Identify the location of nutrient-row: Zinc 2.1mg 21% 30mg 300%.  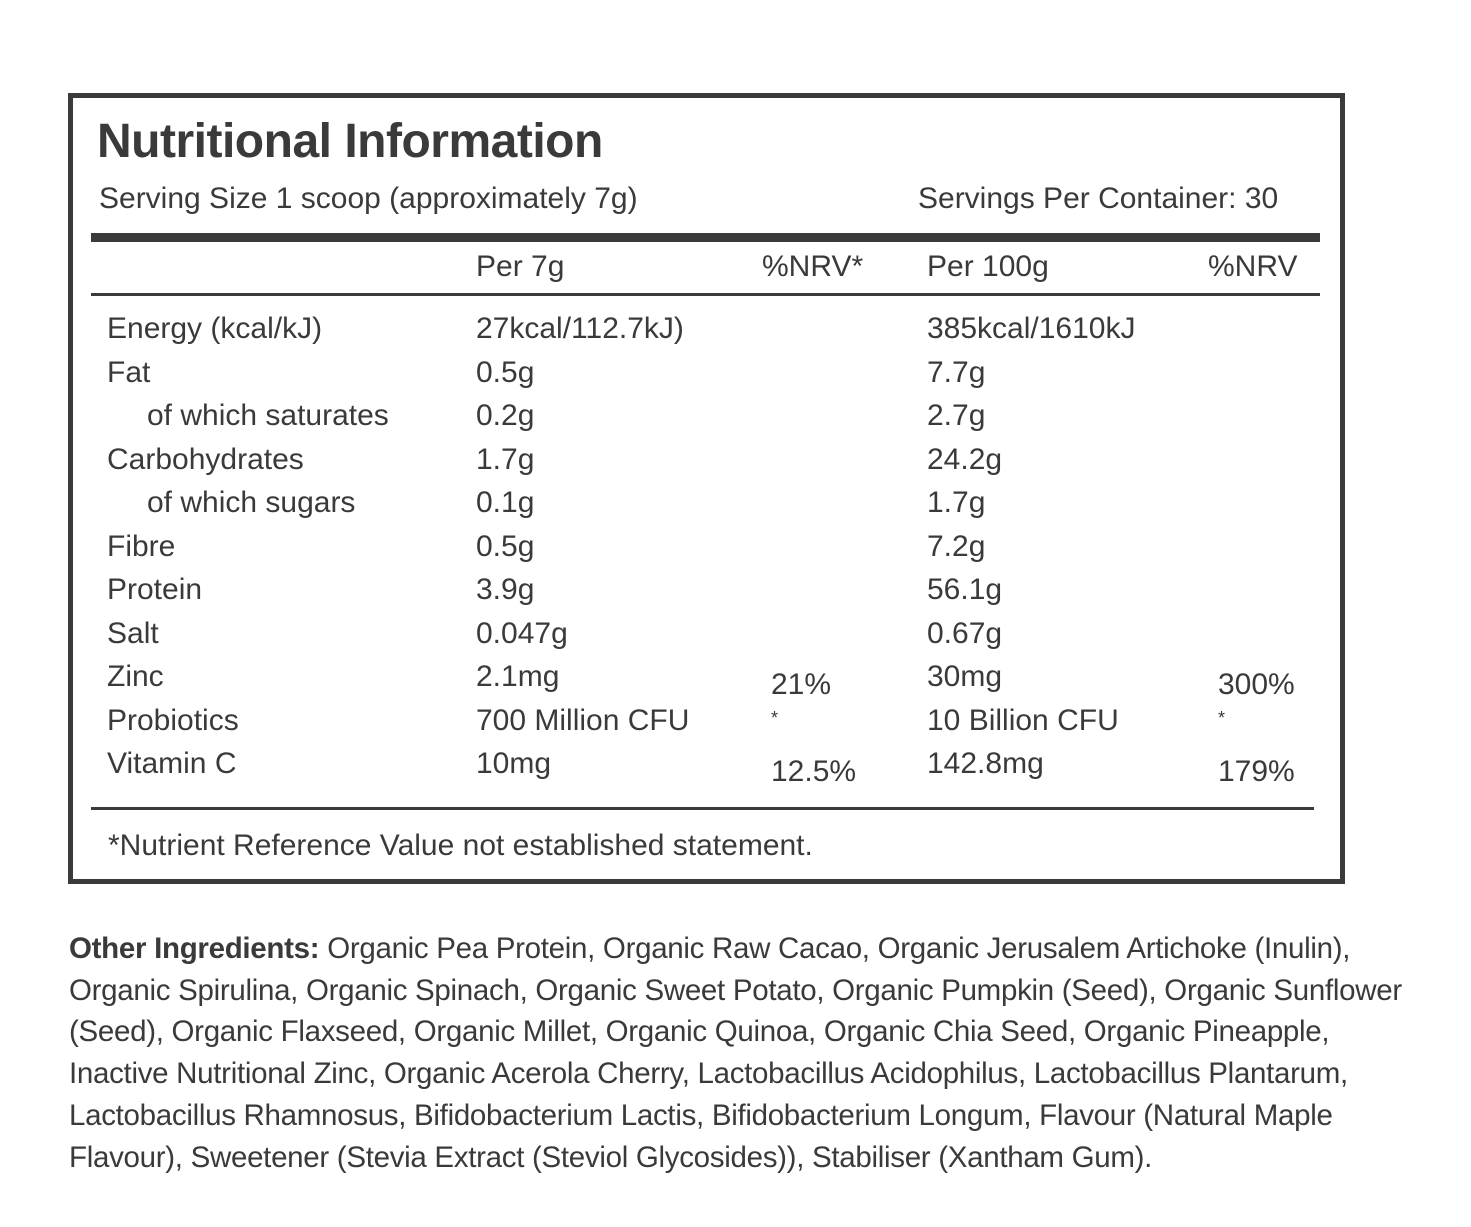
(735, 682).